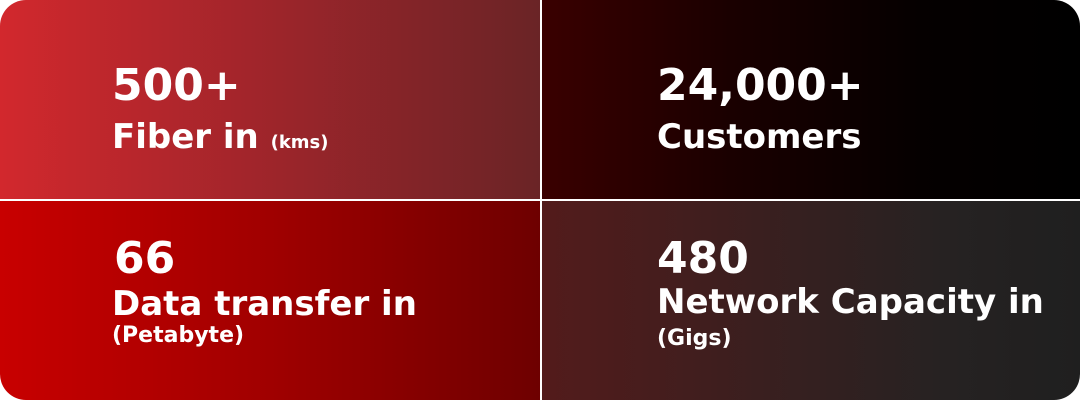 The width and height of the screenshot is (1080, 400). I want to click on stat-unit: (Petabyte), so click(178, 335).